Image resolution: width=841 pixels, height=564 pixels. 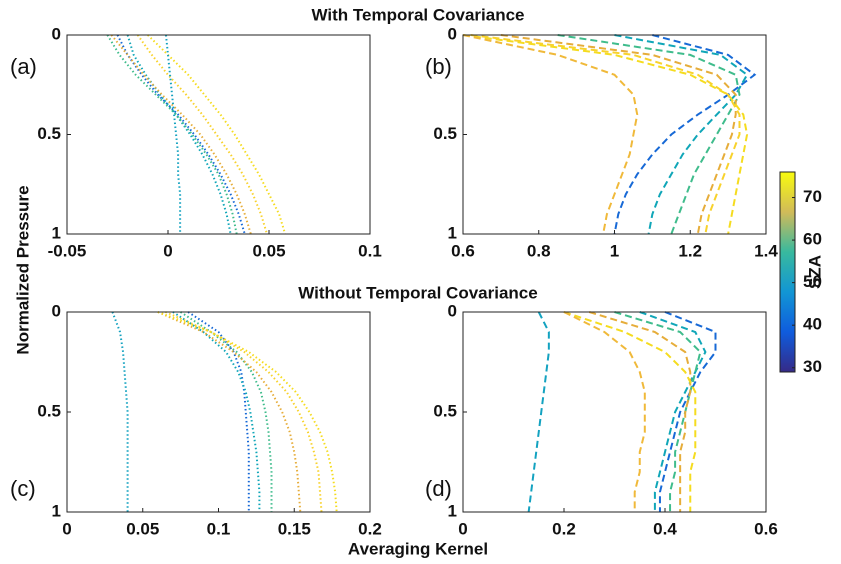 What do you see at coordinates (812, 281) in the screenshot?
I see `colorbar-tick-label: 50` at bounding box center [812, 281].